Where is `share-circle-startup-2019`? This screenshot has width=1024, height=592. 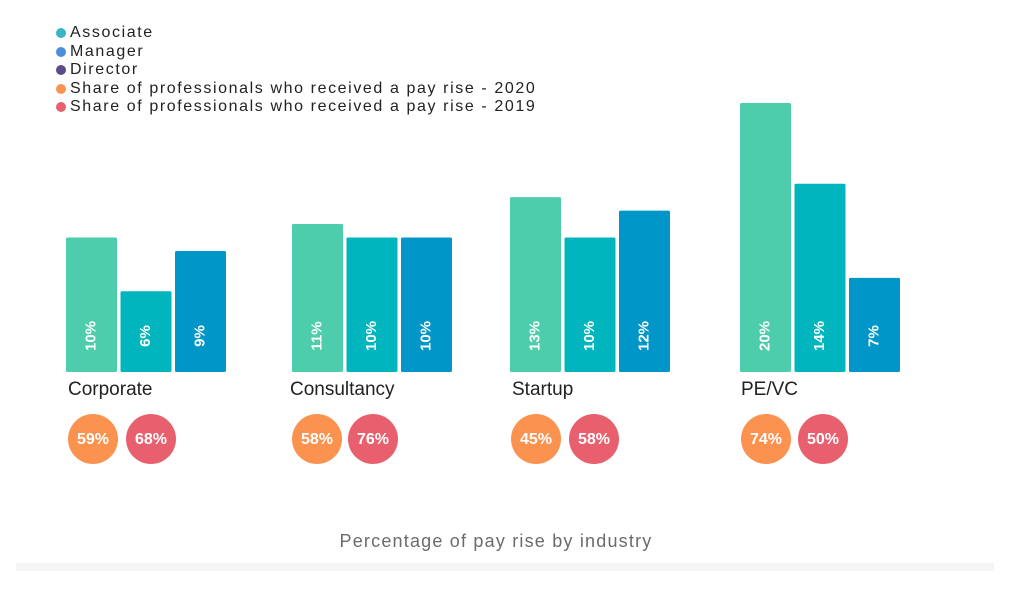
share-circle-startup-2019 is located at coordinates (594, 439).